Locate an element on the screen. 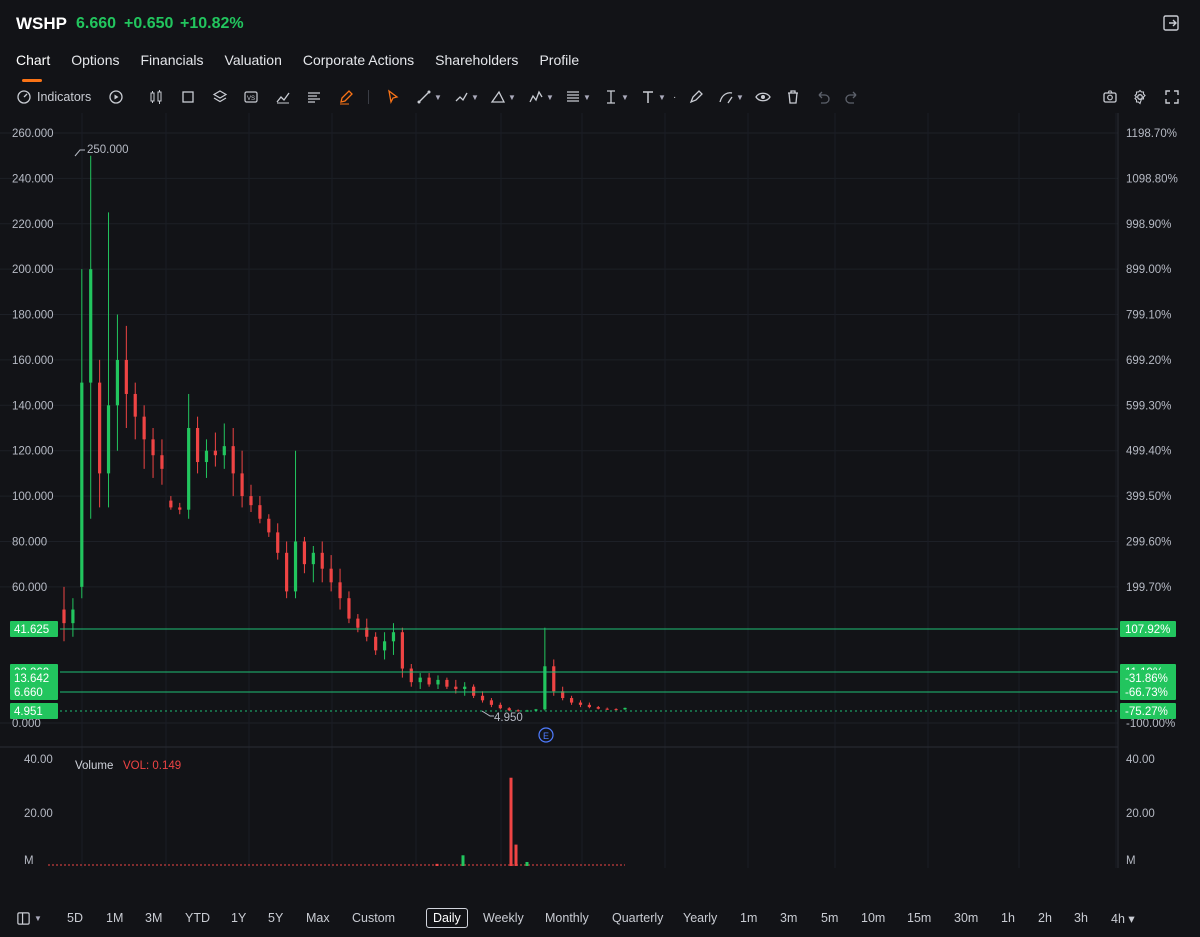 This screenshot has width=1200, height=937. price-change-percent: +10.82% is located at coordinates (212, 23).